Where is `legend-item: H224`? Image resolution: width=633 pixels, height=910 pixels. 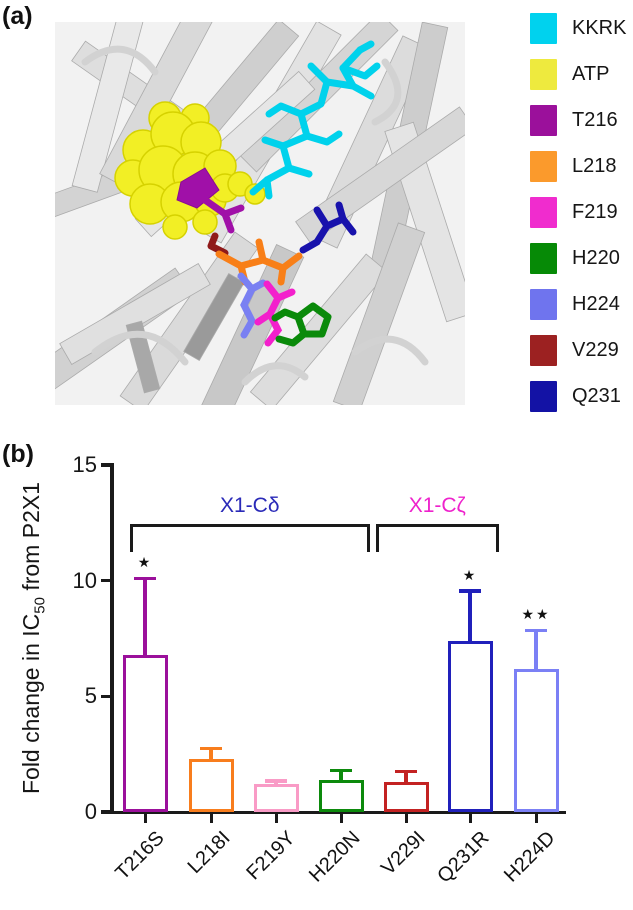 legend-item: H224 is located at coordinates (578, 304).